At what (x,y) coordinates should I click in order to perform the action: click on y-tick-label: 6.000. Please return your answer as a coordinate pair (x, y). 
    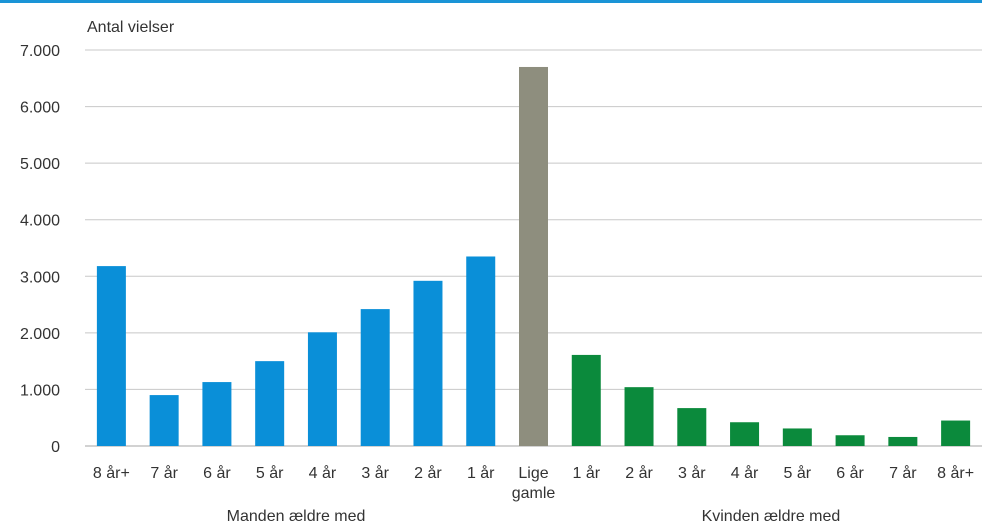
    Looking at the image, I should click on (40, 108).